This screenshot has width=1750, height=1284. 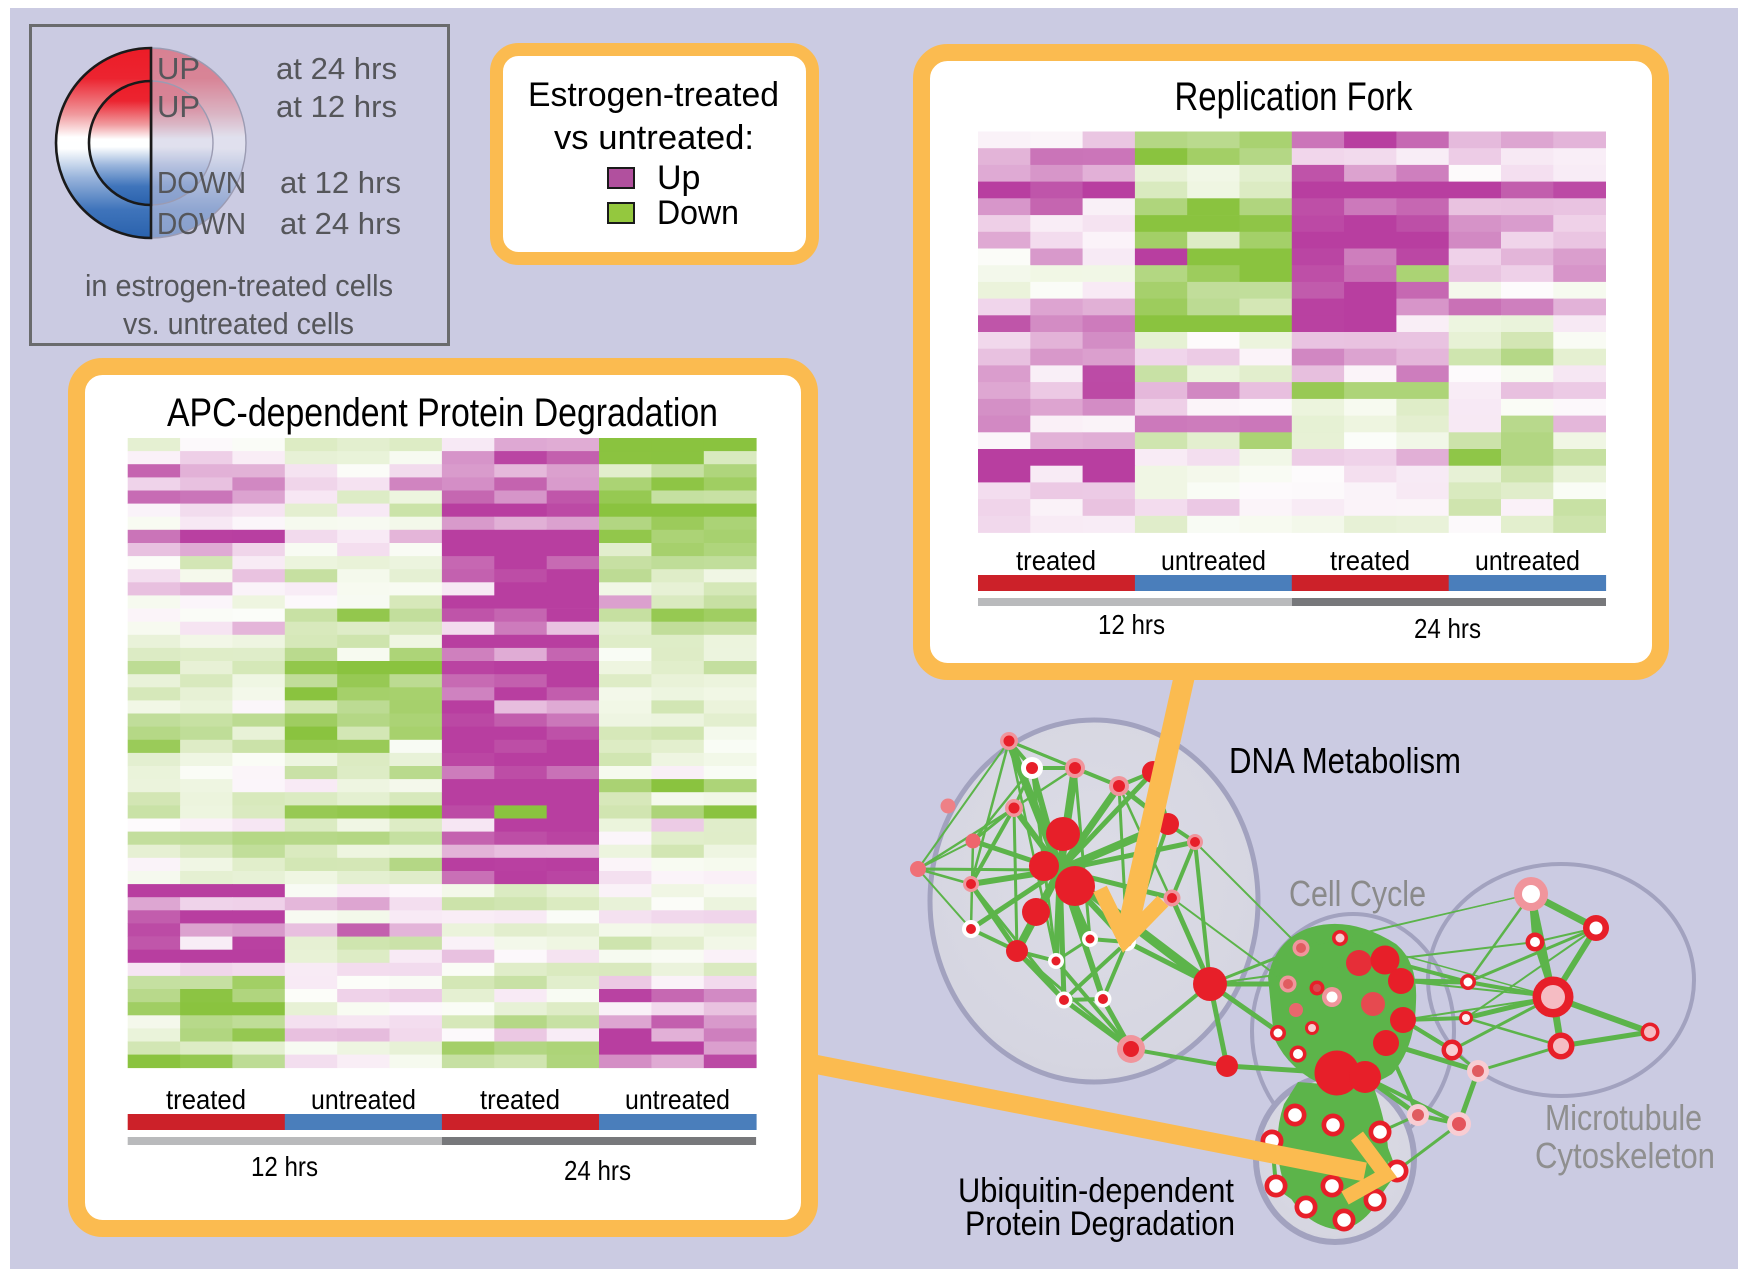 What do you see at coordinates (654, 138) in the screenshot?
I see `svg-text: vs untreated:` at bounding box center [654, 138].